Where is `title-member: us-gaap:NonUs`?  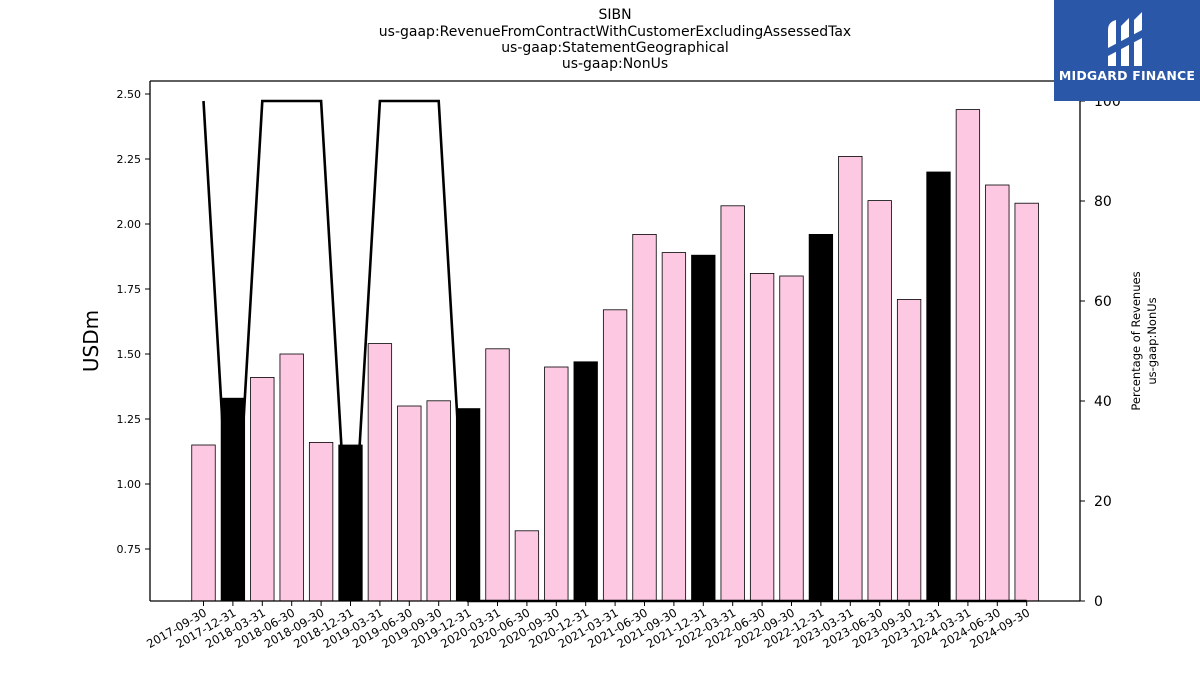 title-member: us-gaap:NonUs is located at coordinates (615, 64).